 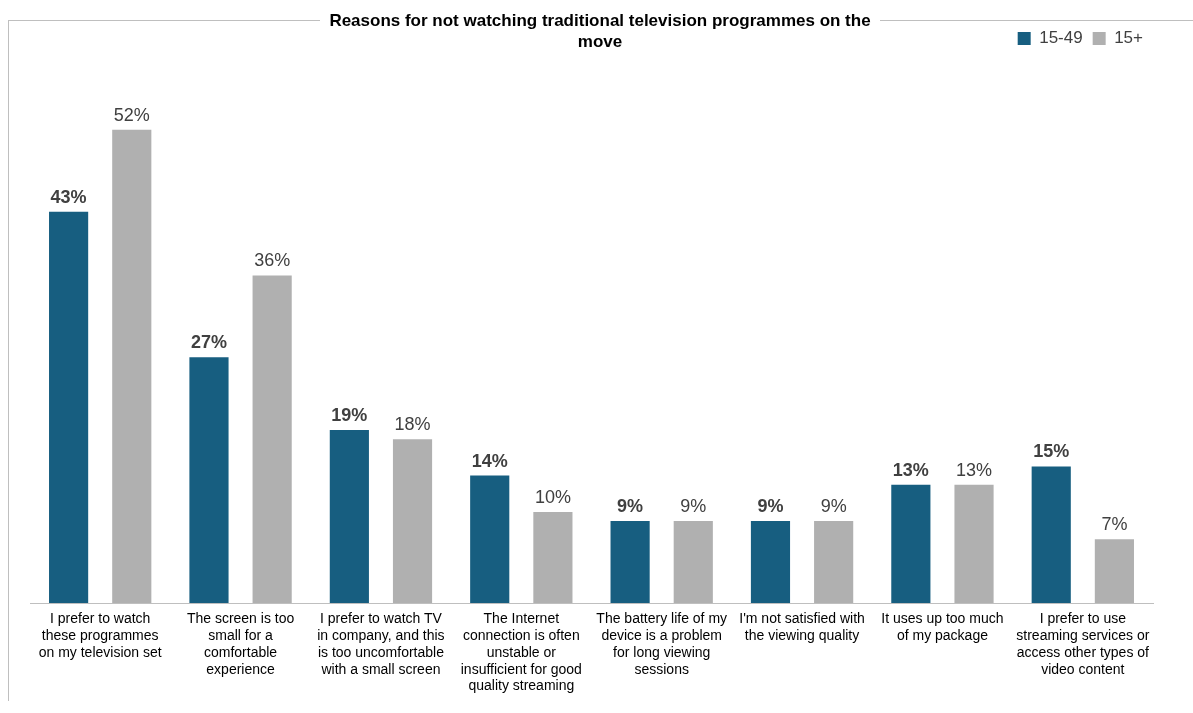 What do you see at coordinates (552, 496) in the screenshot?
I see `data-label: 10%` at bounding box center [552, 496].